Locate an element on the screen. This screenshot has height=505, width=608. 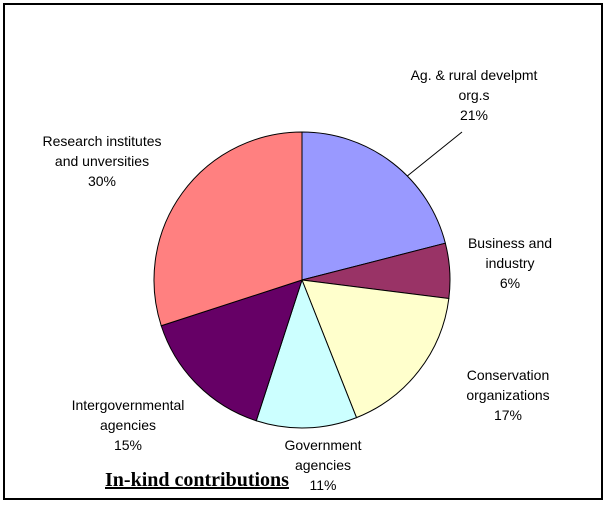
slice-label: Government agencies 11% is located at coordinates (322, 465).